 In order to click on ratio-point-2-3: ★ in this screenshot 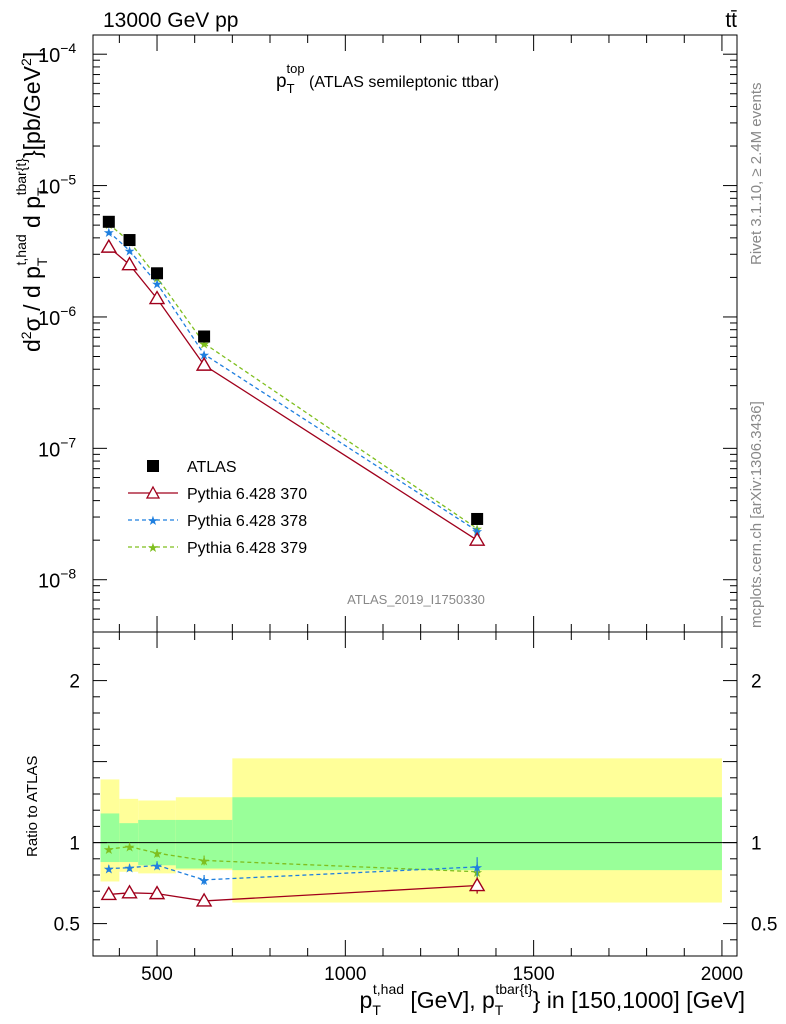, I will do `click(204, 881)`.